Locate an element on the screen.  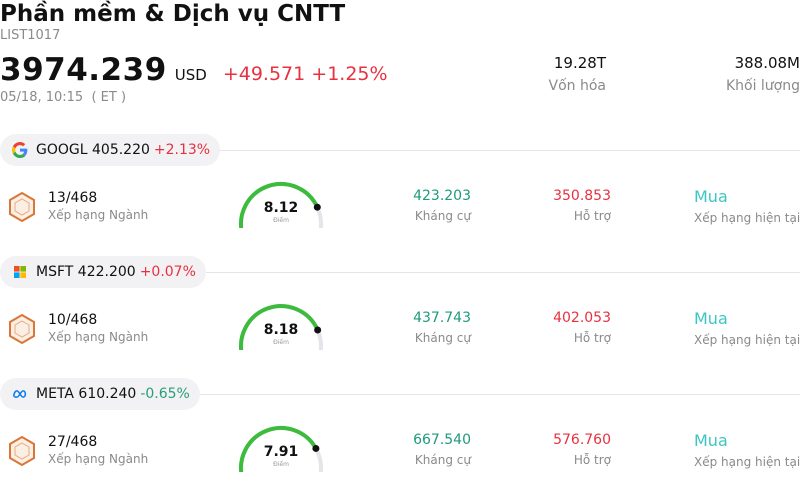
rank-value: 27/468 is located at coordinates (73, 442).